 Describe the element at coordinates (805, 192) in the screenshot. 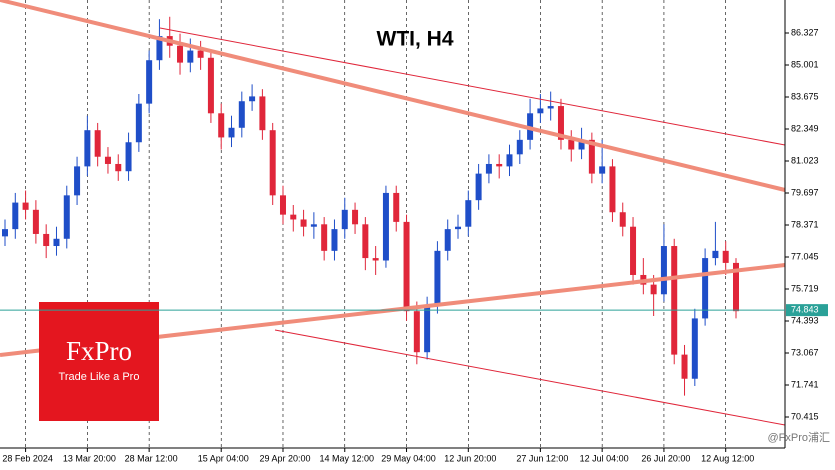

I see `y-tick-label: 79.697` at that location.